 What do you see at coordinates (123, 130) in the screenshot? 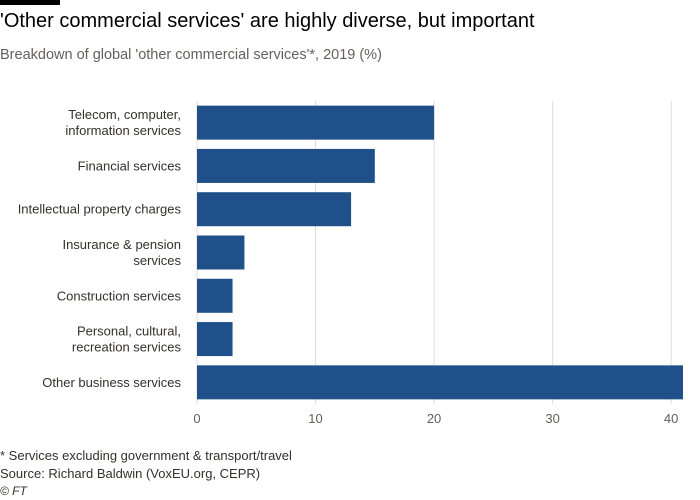
I see `category-label: information services` at bounding box center [123, 130].